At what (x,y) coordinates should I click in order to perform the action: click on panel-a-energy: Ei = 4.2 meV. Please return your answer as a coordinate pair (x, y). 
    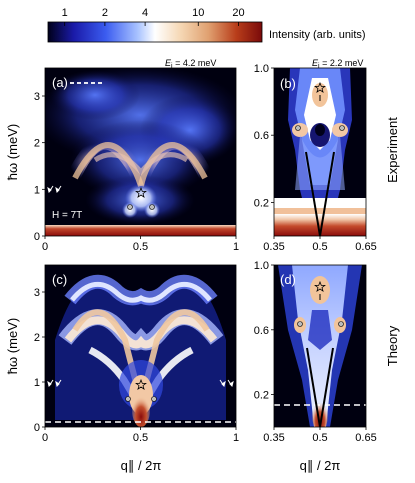
    Looking at the image, I should click on (190, 64).